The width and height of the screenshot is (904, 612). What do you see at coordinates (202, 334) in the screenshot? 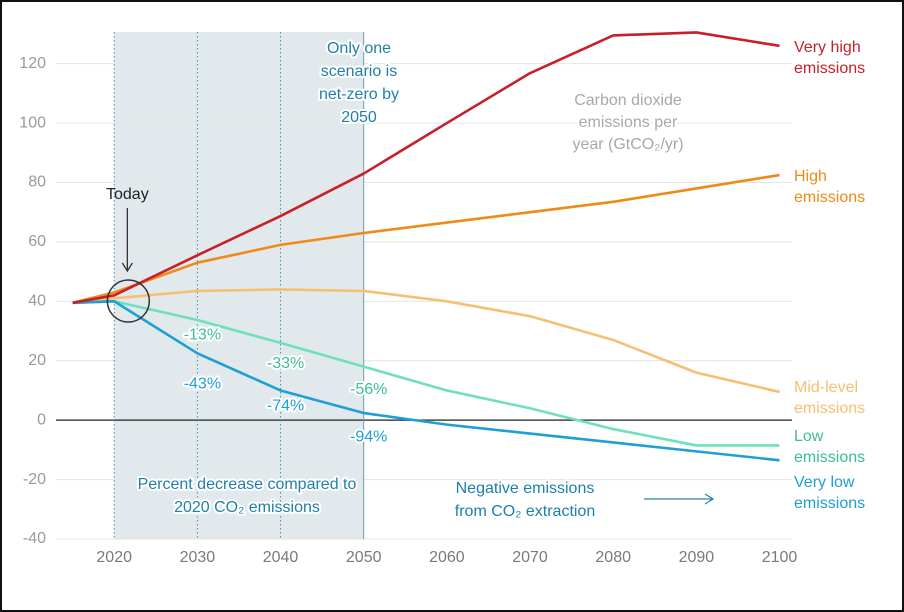
I see `reduction-label: -13%` at bounding box center [202, 334].